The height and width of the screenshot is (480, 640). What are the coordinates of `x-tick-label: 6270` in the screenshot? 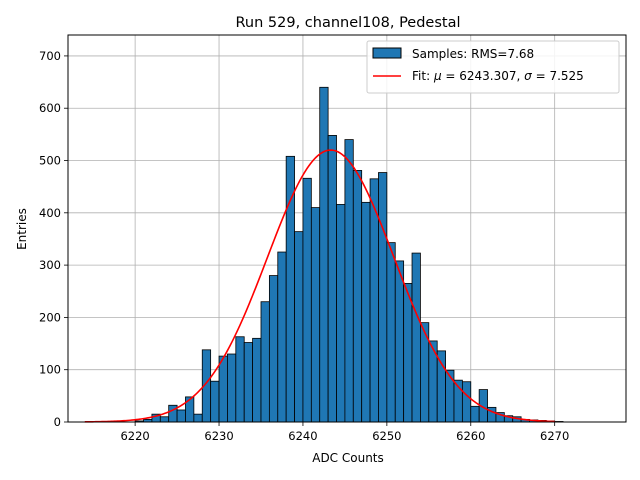 It's located at (554, 436).